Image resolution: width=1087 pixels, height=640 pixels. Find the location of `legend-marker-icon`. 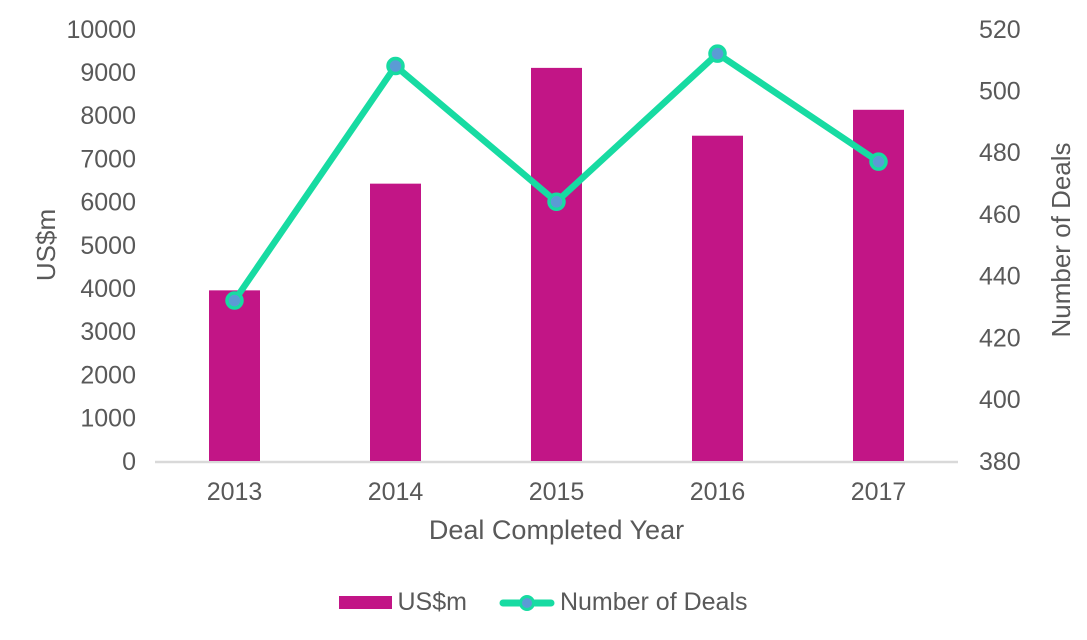

legend-marker-icon is located at coordinates (526, 603).